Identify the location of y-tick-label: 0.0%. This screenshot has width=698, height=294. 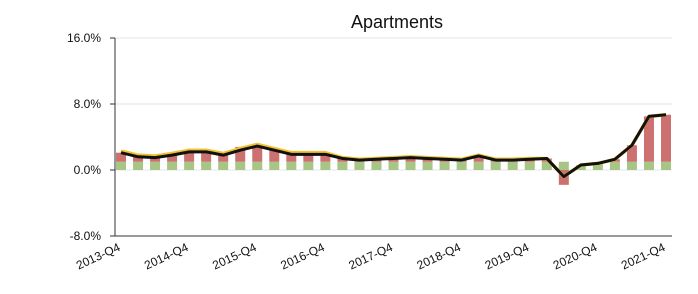
(88, 170).